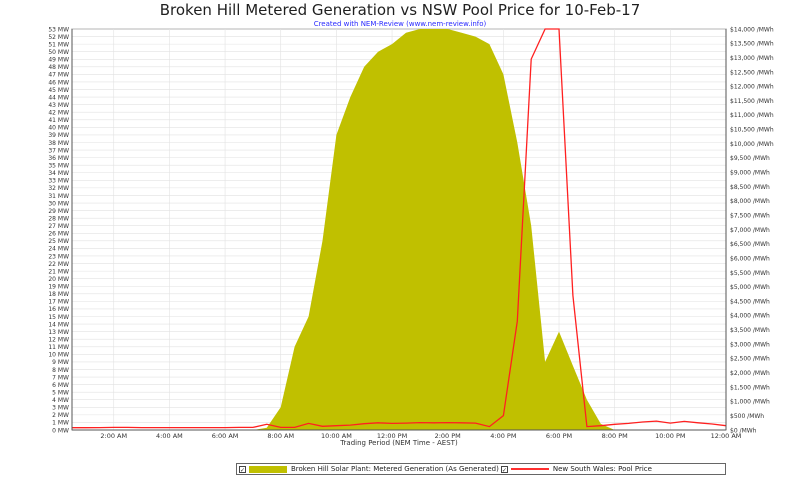 Image resolution: width=800 pixels, height=477 pixels. Describe the element at coordinates (750, 387) in the screenshot. I see `y-right-tick-label: $1,500 /MWh` at that location.